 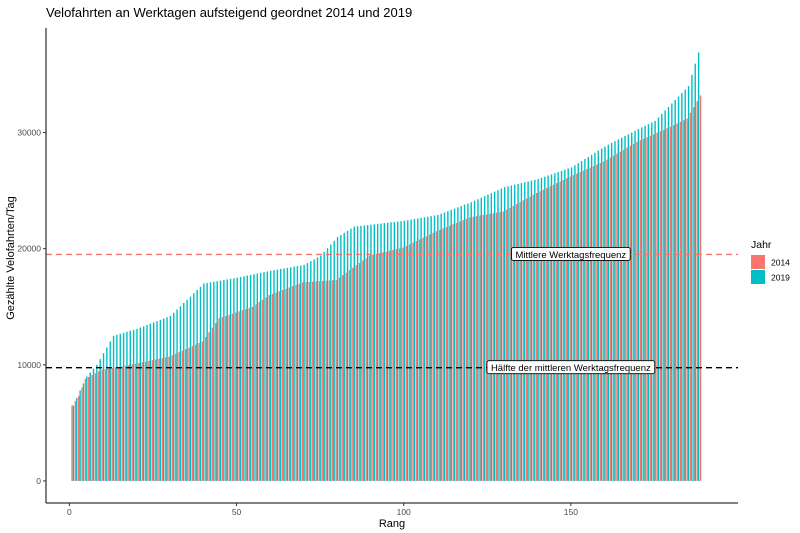 I want to click on x-tick-label-150: 150, so click(x=571, y=512).